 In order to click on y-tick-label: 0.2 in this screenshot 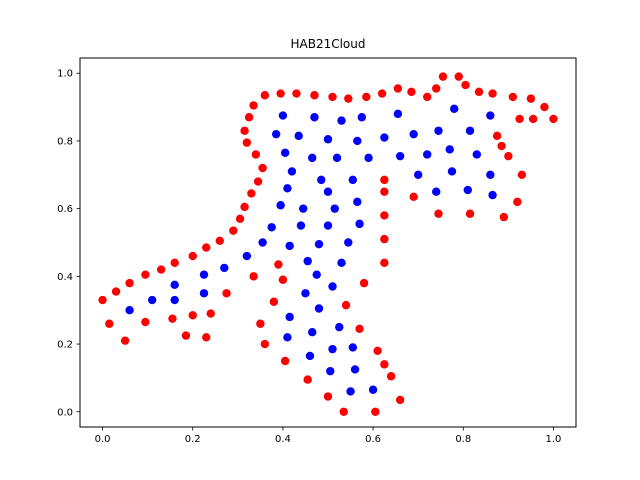, I will do `click(65, 345)`.